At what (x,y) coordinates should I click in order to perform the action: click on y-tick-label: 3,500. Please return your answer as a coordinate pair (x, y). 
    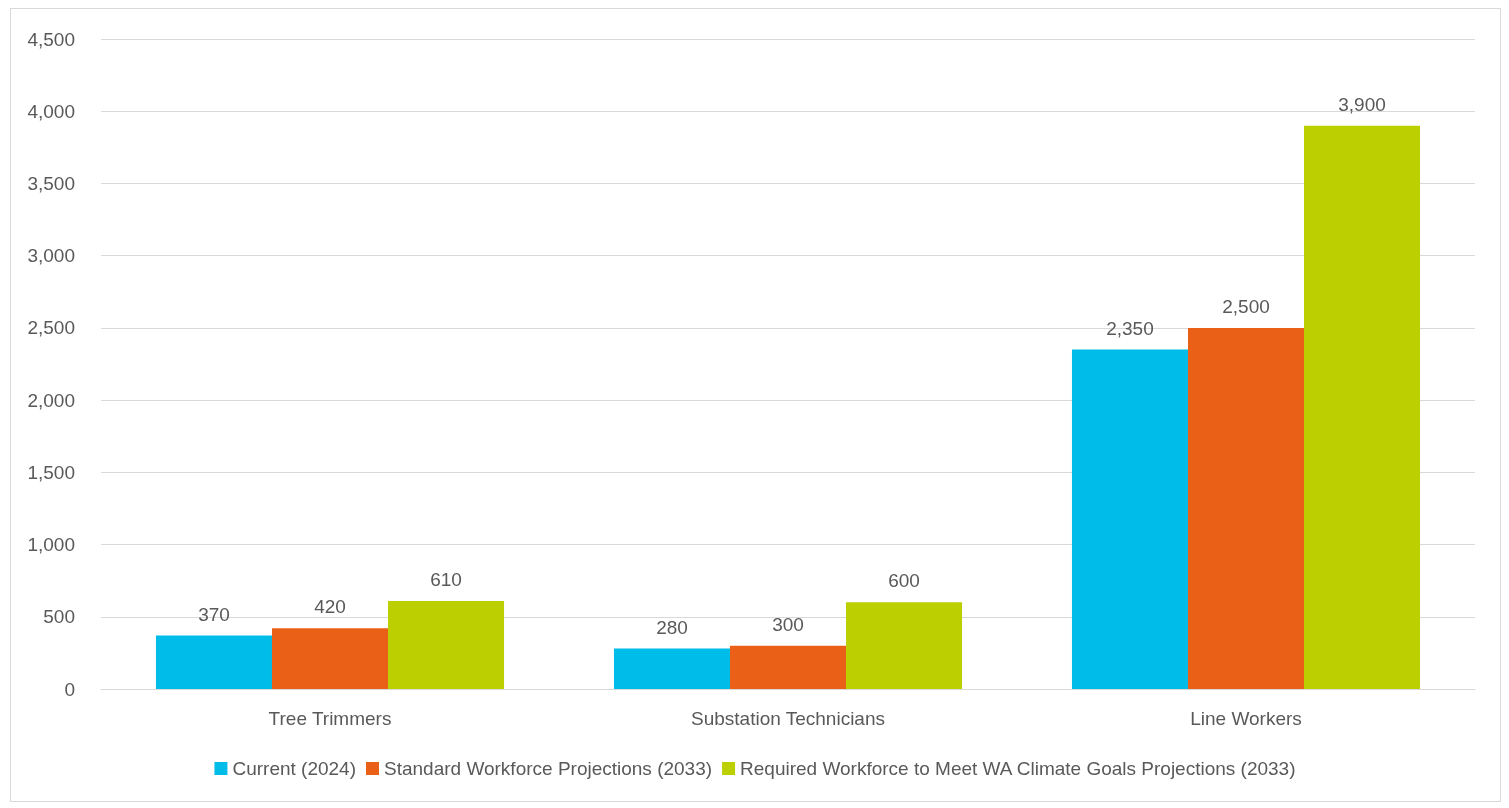
    Looking at the image, I should click on (51, 183).